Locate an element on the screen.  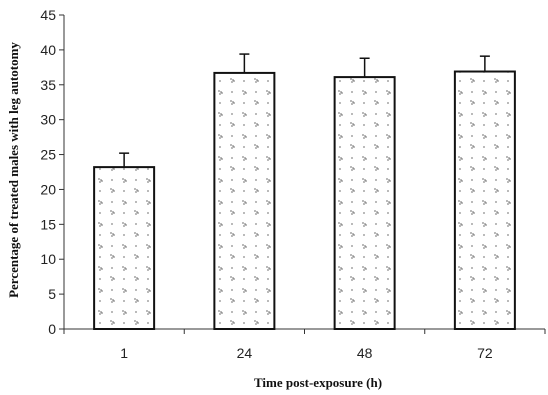
x-tick-label: 24 is located at coordinates (245, 353).